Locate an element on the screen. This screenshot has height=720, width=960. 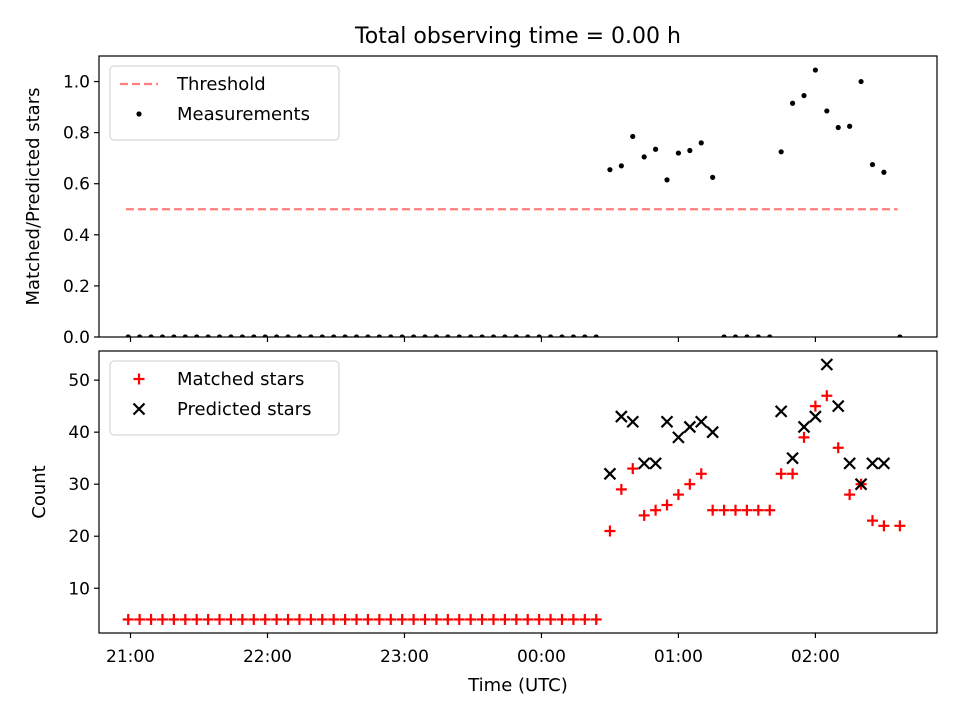
bottom-legend: Matched stars Predicted stars is located at coordinates (224, 398).